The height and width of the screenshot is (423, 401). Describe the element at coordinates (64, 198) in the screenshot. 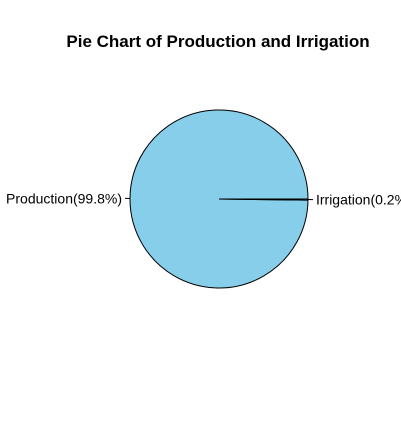

I see `slice-label-production: Production(99.8%)` at that location.